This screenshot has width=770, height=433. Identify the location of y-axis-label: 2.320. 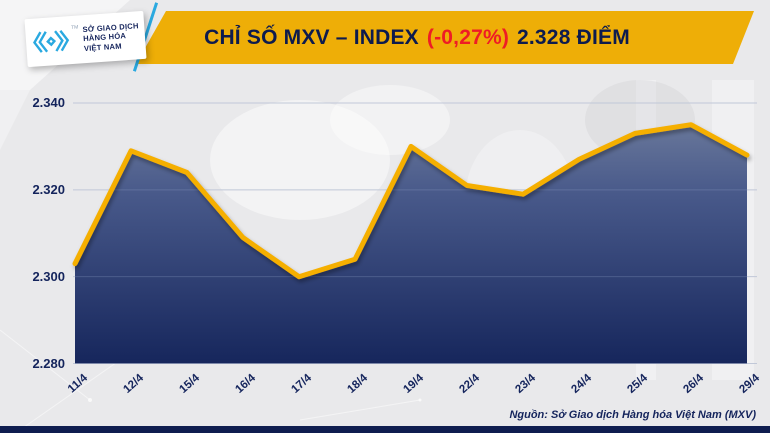
(48, 189).